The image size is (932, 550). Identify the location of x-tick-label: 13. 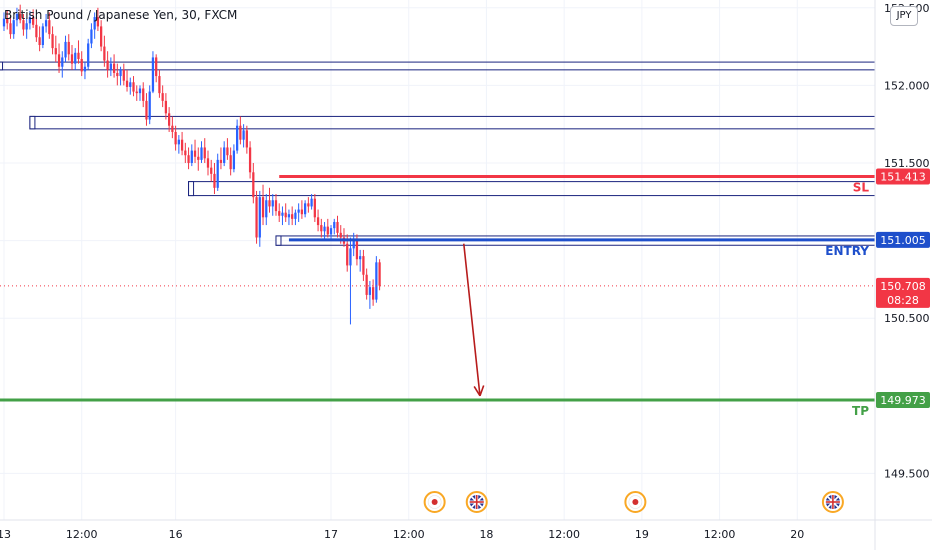
(5, 534).